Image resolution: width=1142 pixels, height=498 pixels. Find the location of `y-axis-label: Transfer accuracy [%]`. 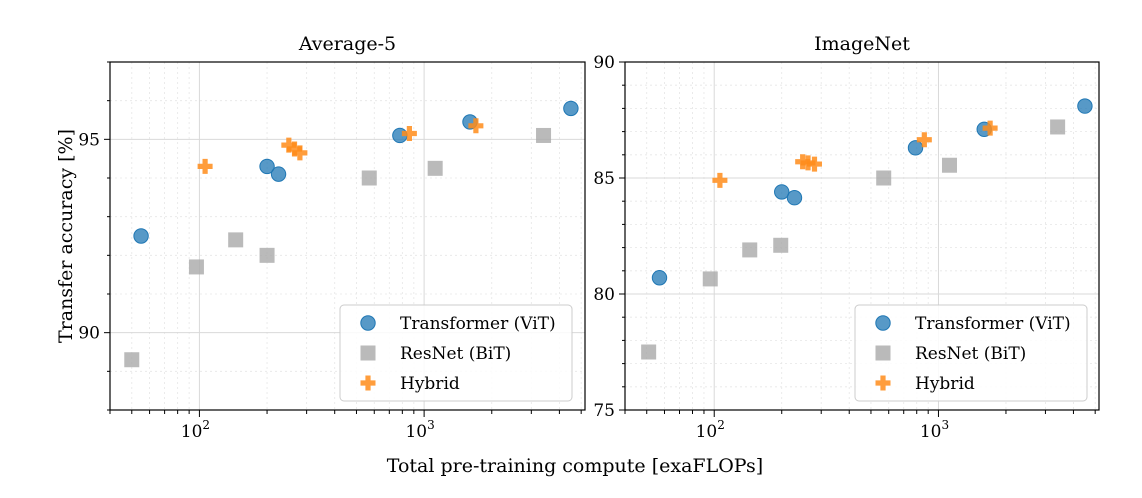

y-axis-label: Transfer accuracy [%] is located at coordinates (66, 236).